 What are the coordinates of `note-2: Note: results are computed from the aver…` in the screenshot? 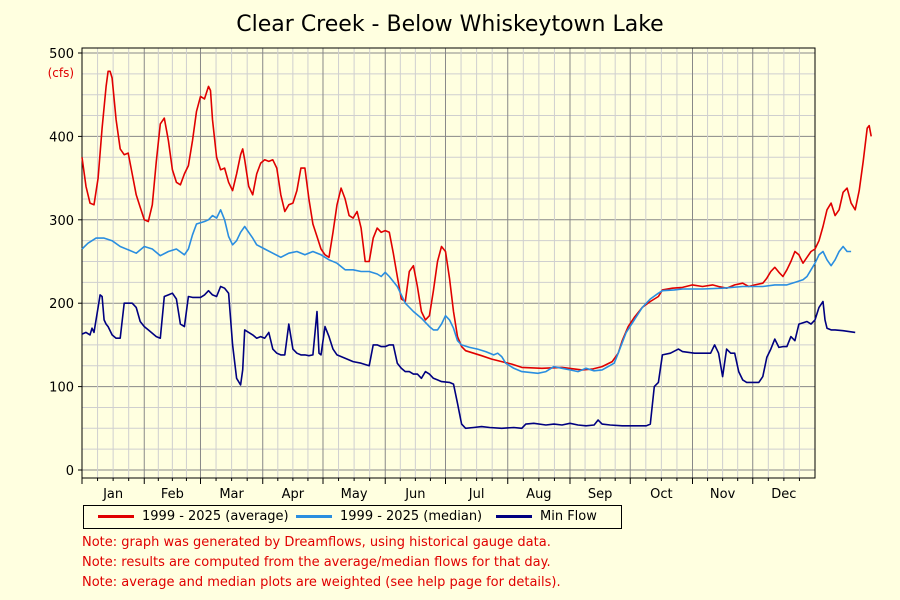 It's located at (316, 562).